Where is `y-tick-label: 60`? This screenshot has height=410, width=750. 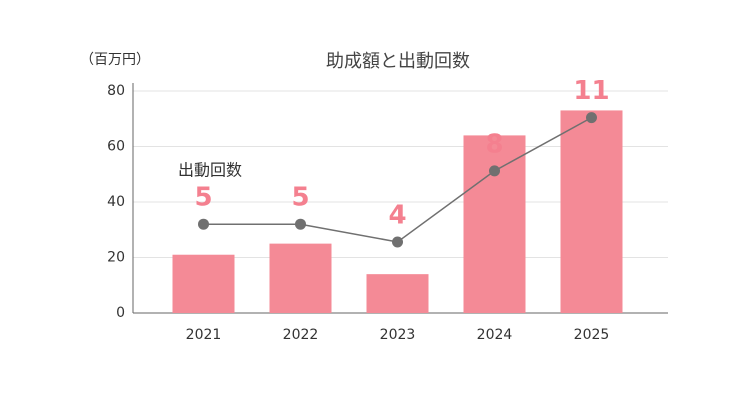 y-tick-label: 60 is located at coordinates (116, 147).